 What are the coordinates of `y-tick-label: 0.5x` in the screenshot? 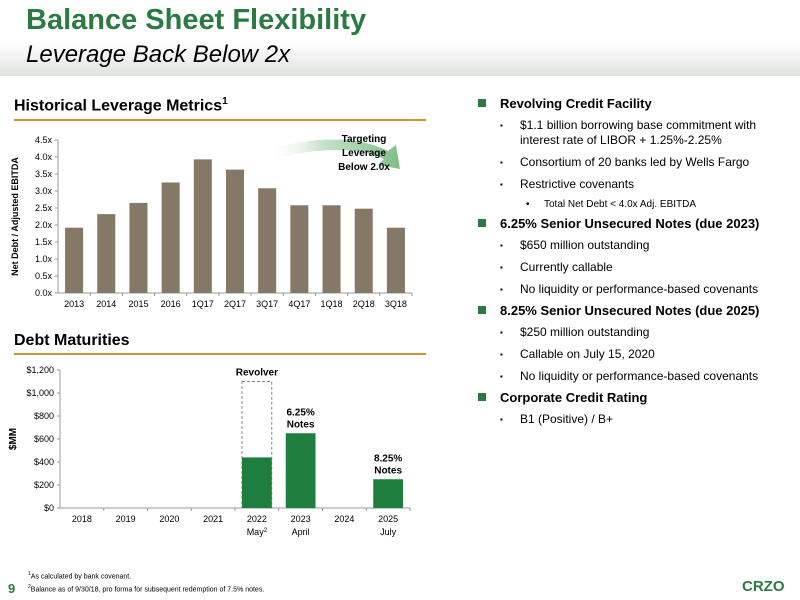 It's located at (44, 276).